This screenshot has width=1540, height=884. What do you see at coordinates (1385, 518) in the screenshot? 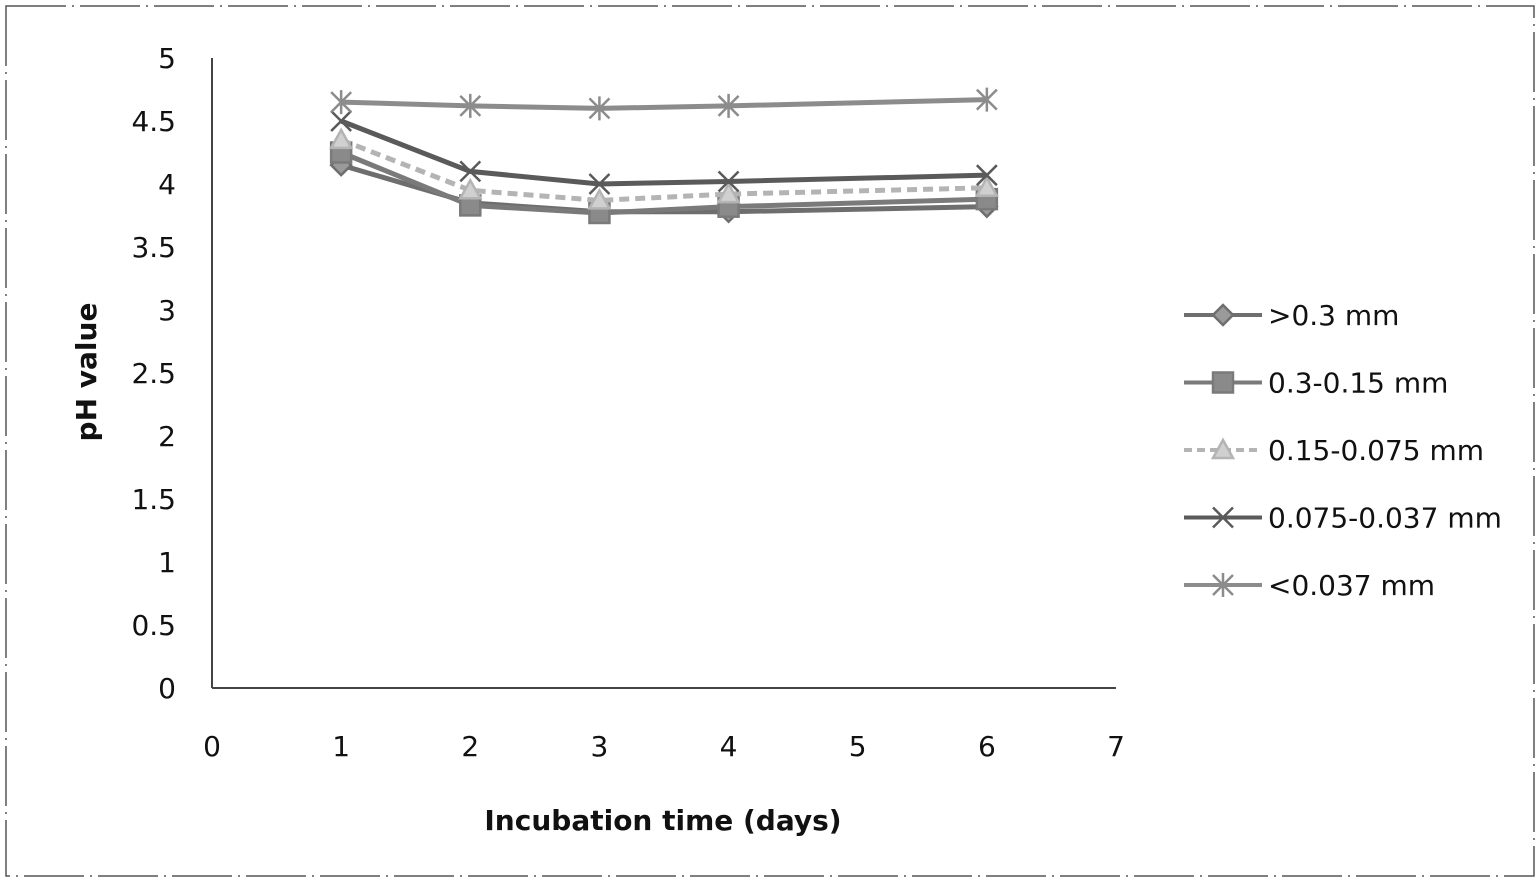
I see `legend-label: 0.075-0.037 mm` at bounding box center [1385, 518].